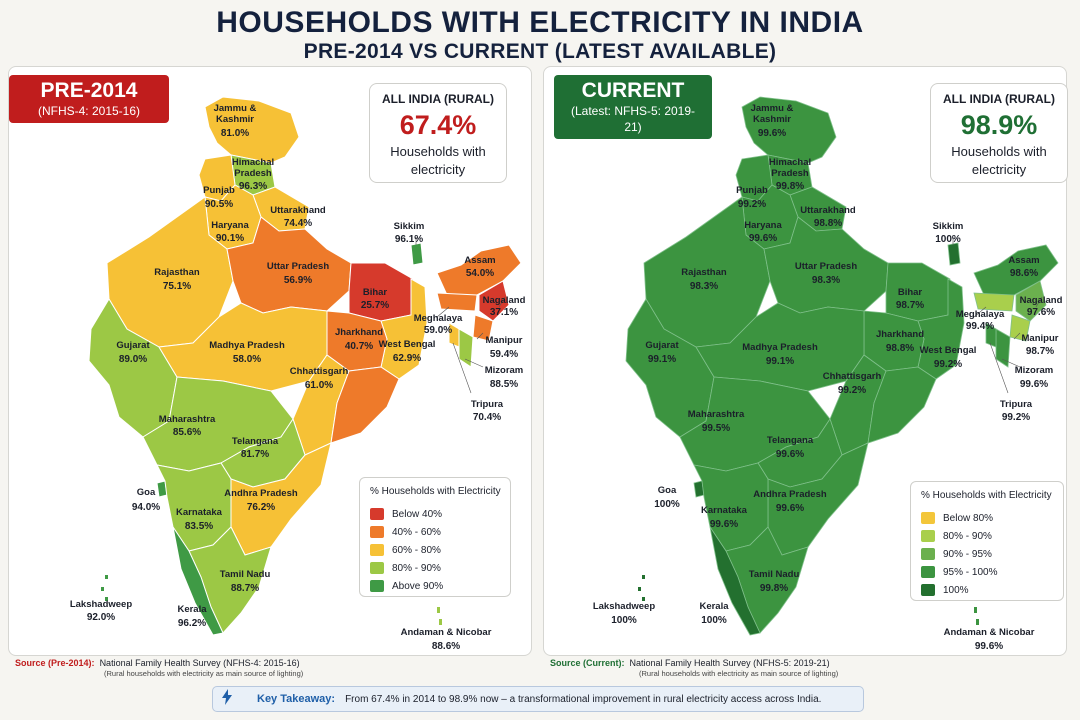  I want to click on region-jammu-kashmir, so click(252, 130).